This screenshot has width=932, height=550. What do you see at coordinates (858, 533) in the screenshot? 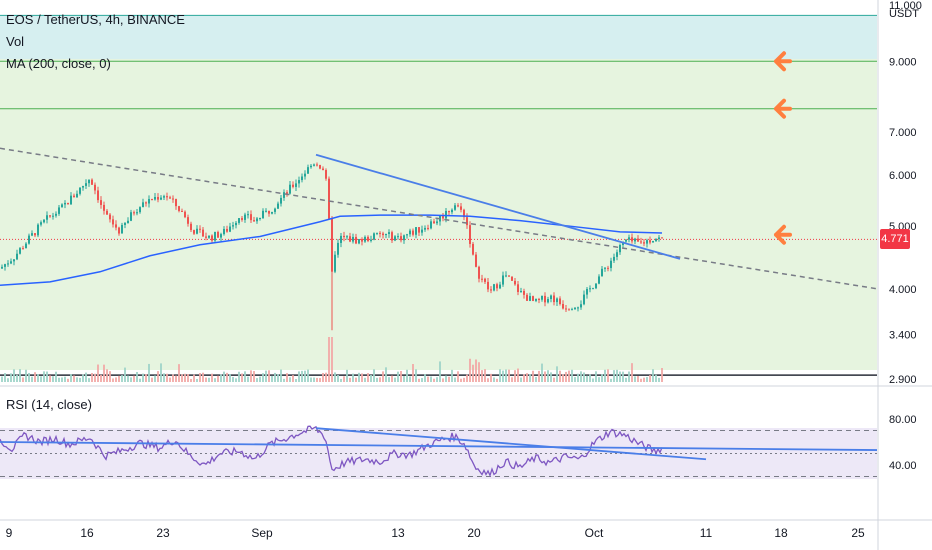
I see `time-tick-label: 25` at bounding box center [858, 533].